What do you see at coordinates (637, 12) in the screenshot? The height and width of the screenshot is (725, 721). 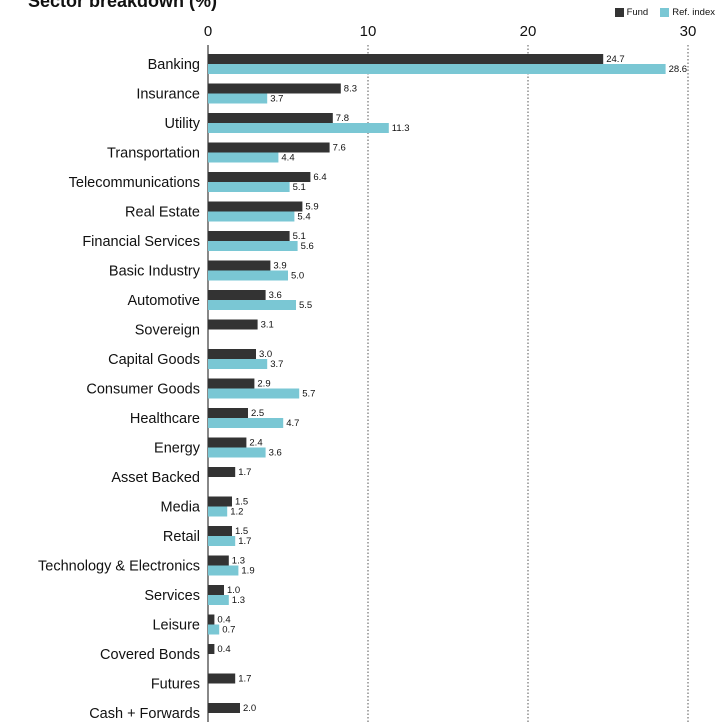 I see `legend-label-fund: Fund` at bounding box center [637, 12].